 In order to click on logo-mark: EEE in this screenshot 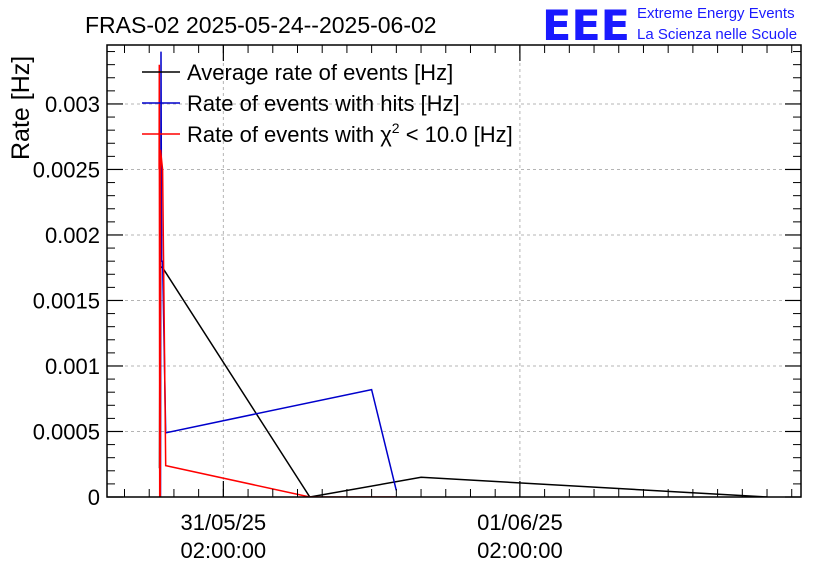, I will do `click(586, 25)`.